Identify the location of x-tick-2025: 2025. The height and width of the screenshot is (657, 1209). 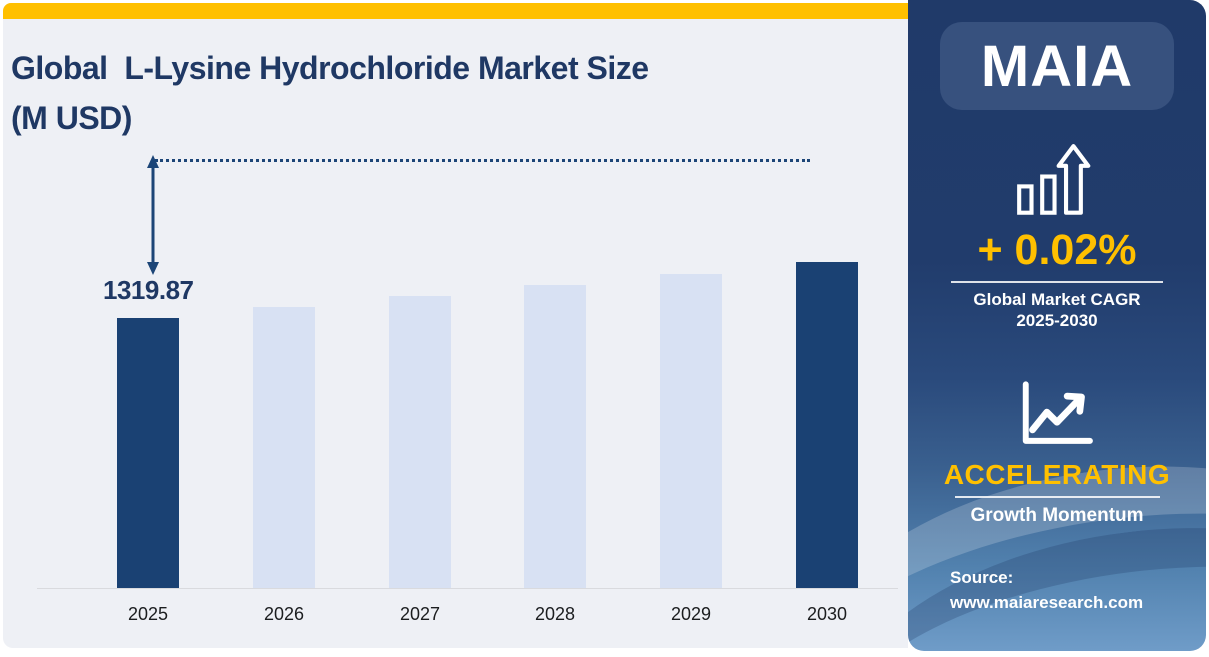
(148, 614).